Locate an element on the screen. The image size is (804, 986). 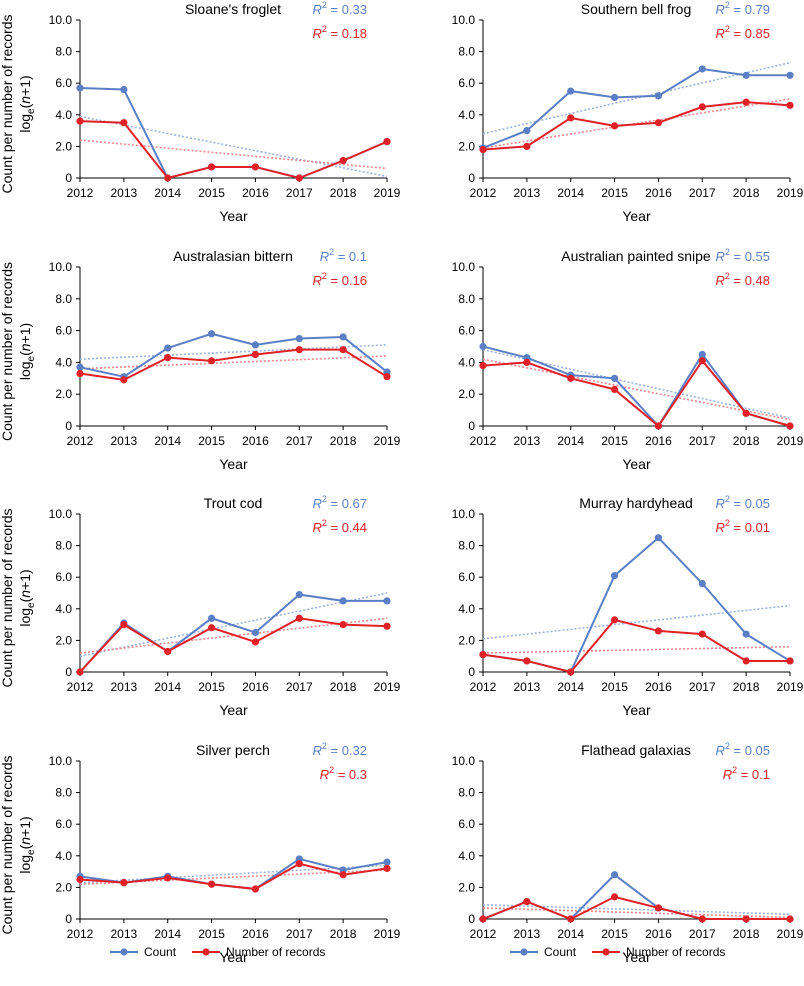
chart-title: Trout cod is located at coordinates (233, 503).